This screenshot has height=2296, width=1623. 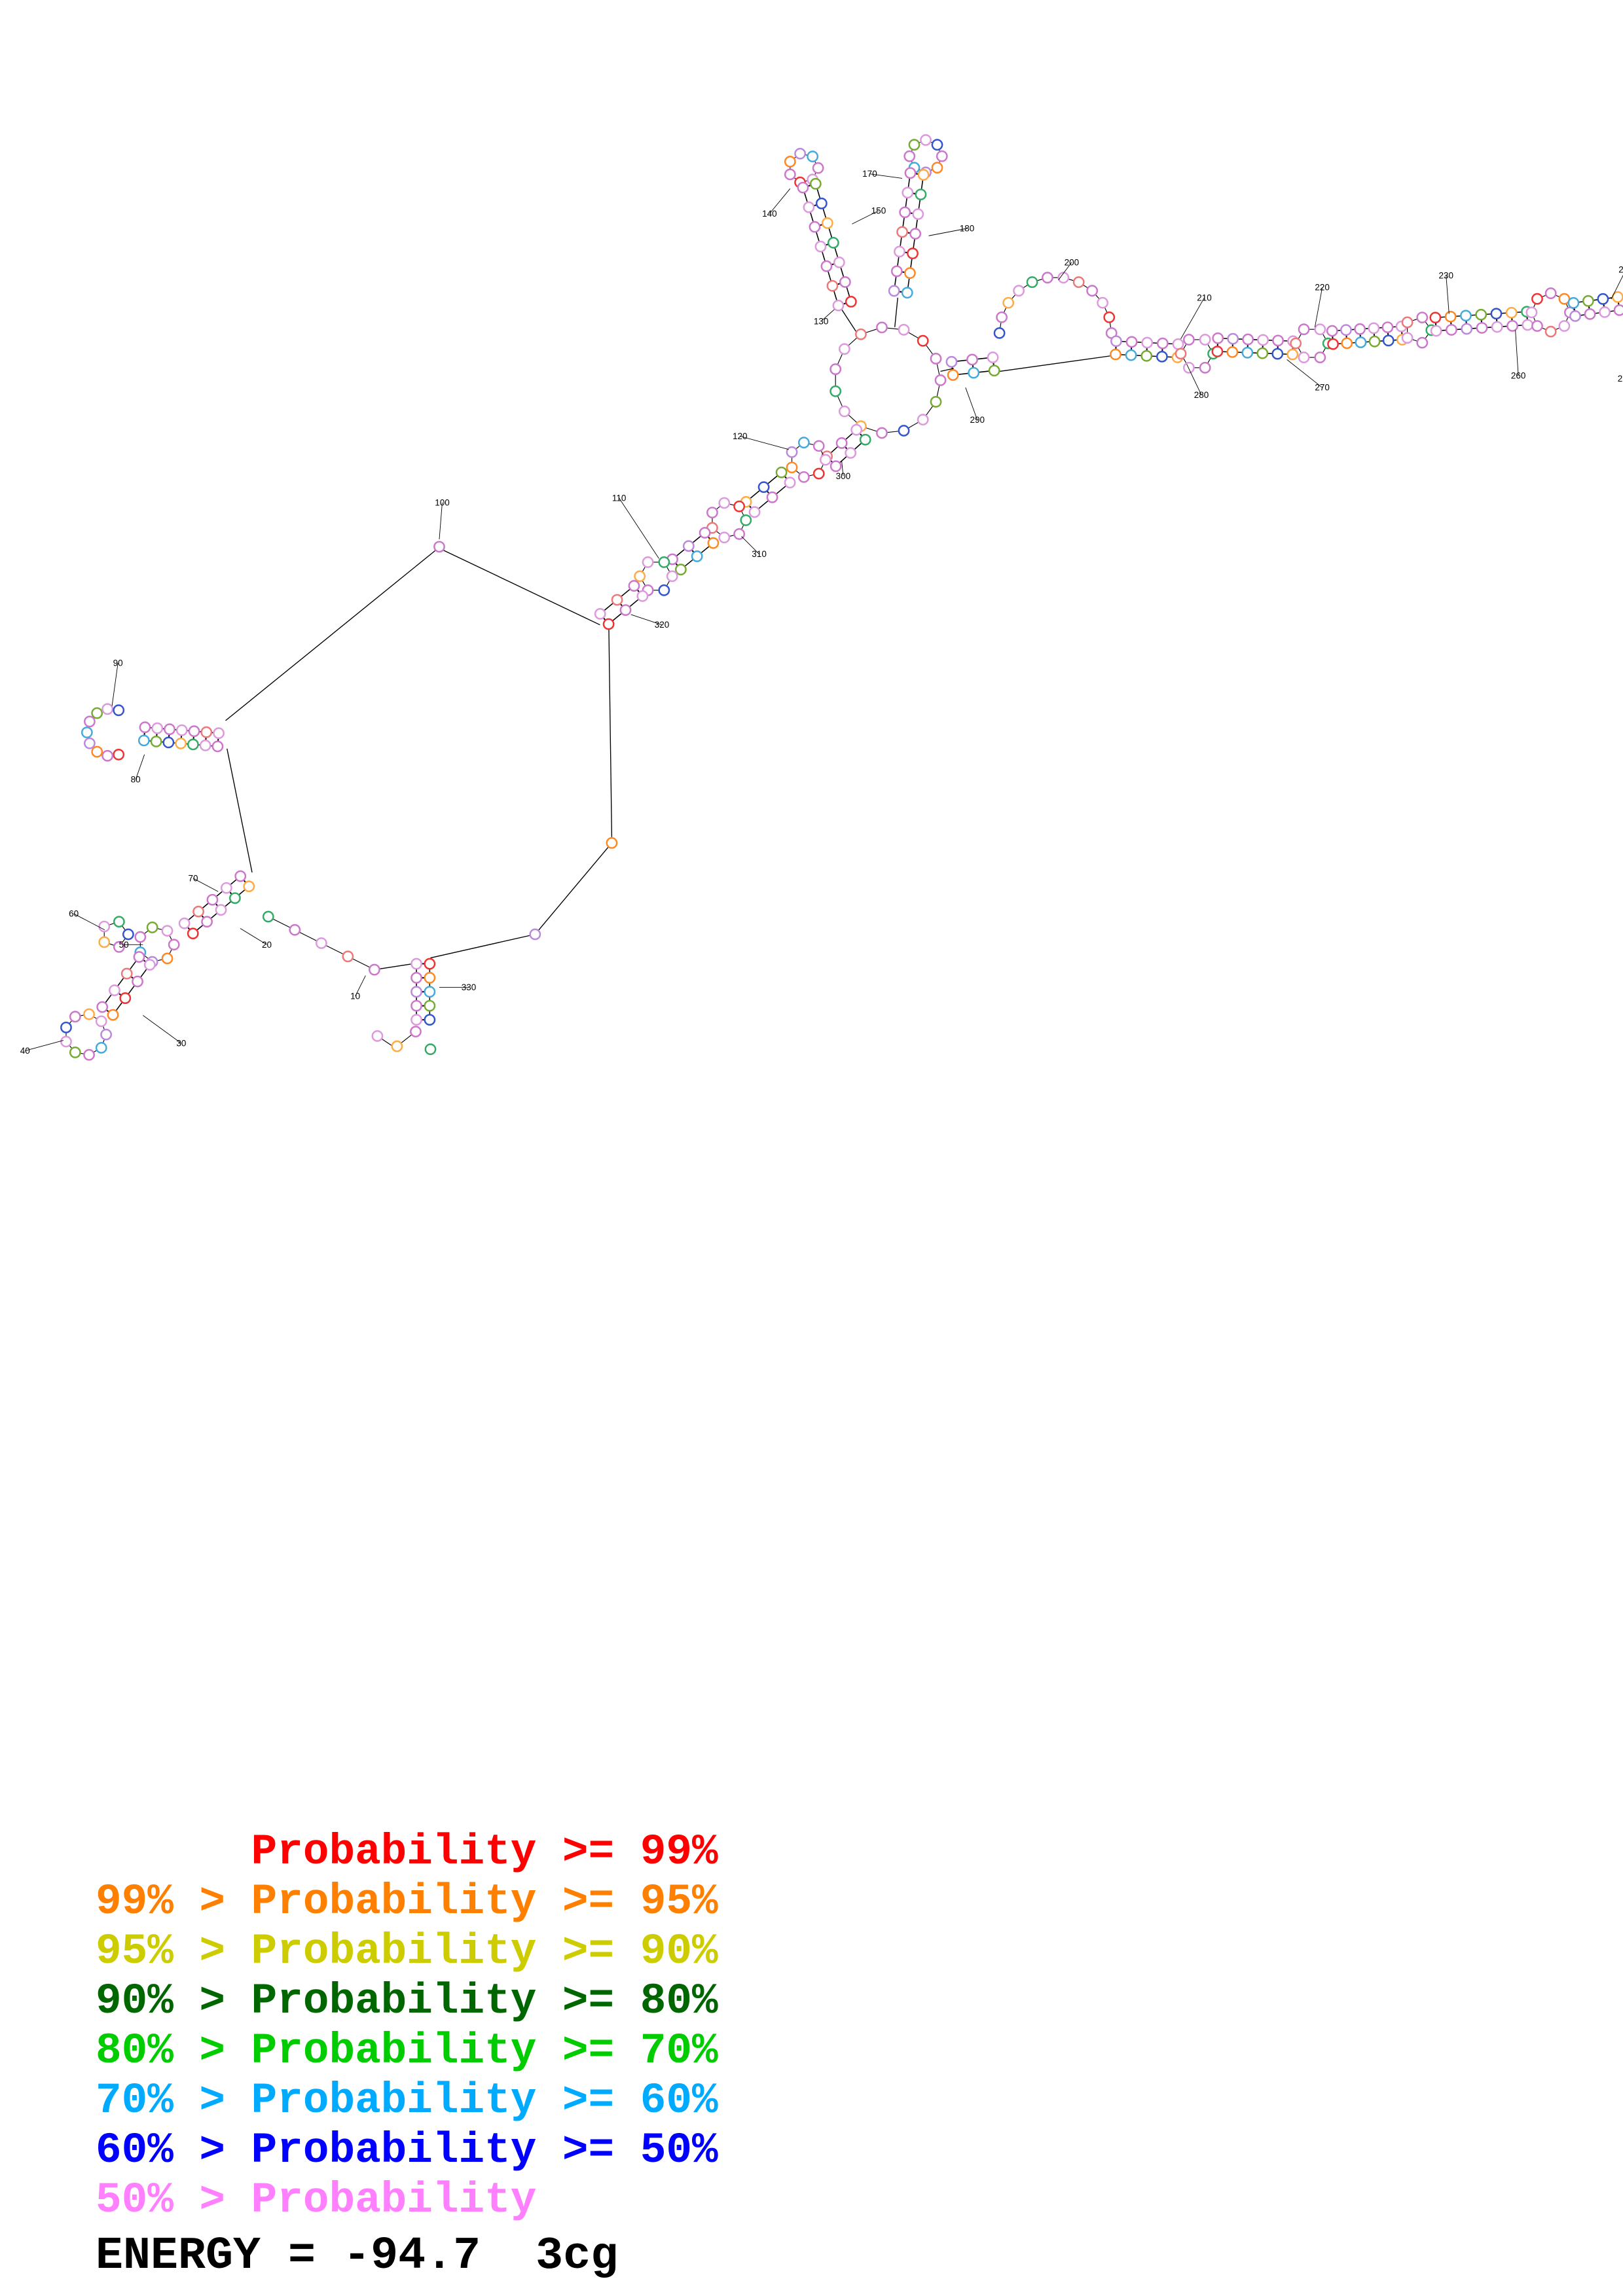 I want to click on position-label: 280, so click(x=1201, y=395).